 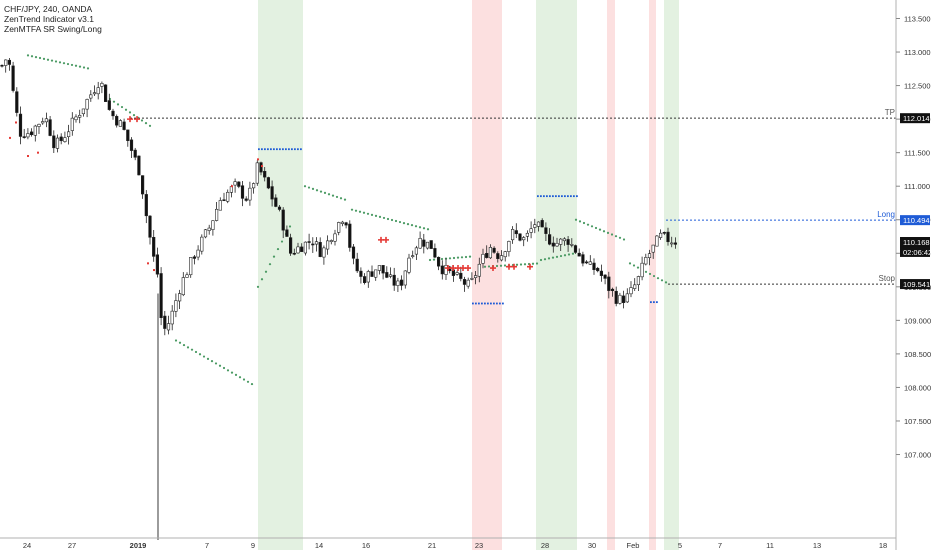 I want to click on time-tick-label: 5, so click(x=680, y=545).